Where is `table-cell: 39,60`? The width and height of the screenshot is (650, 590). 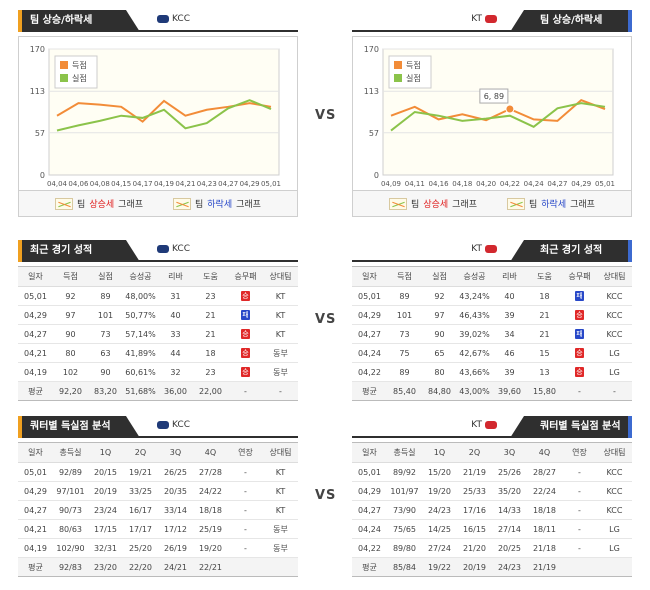 table-cell: 39,60 is located at coordinates (509, 391).